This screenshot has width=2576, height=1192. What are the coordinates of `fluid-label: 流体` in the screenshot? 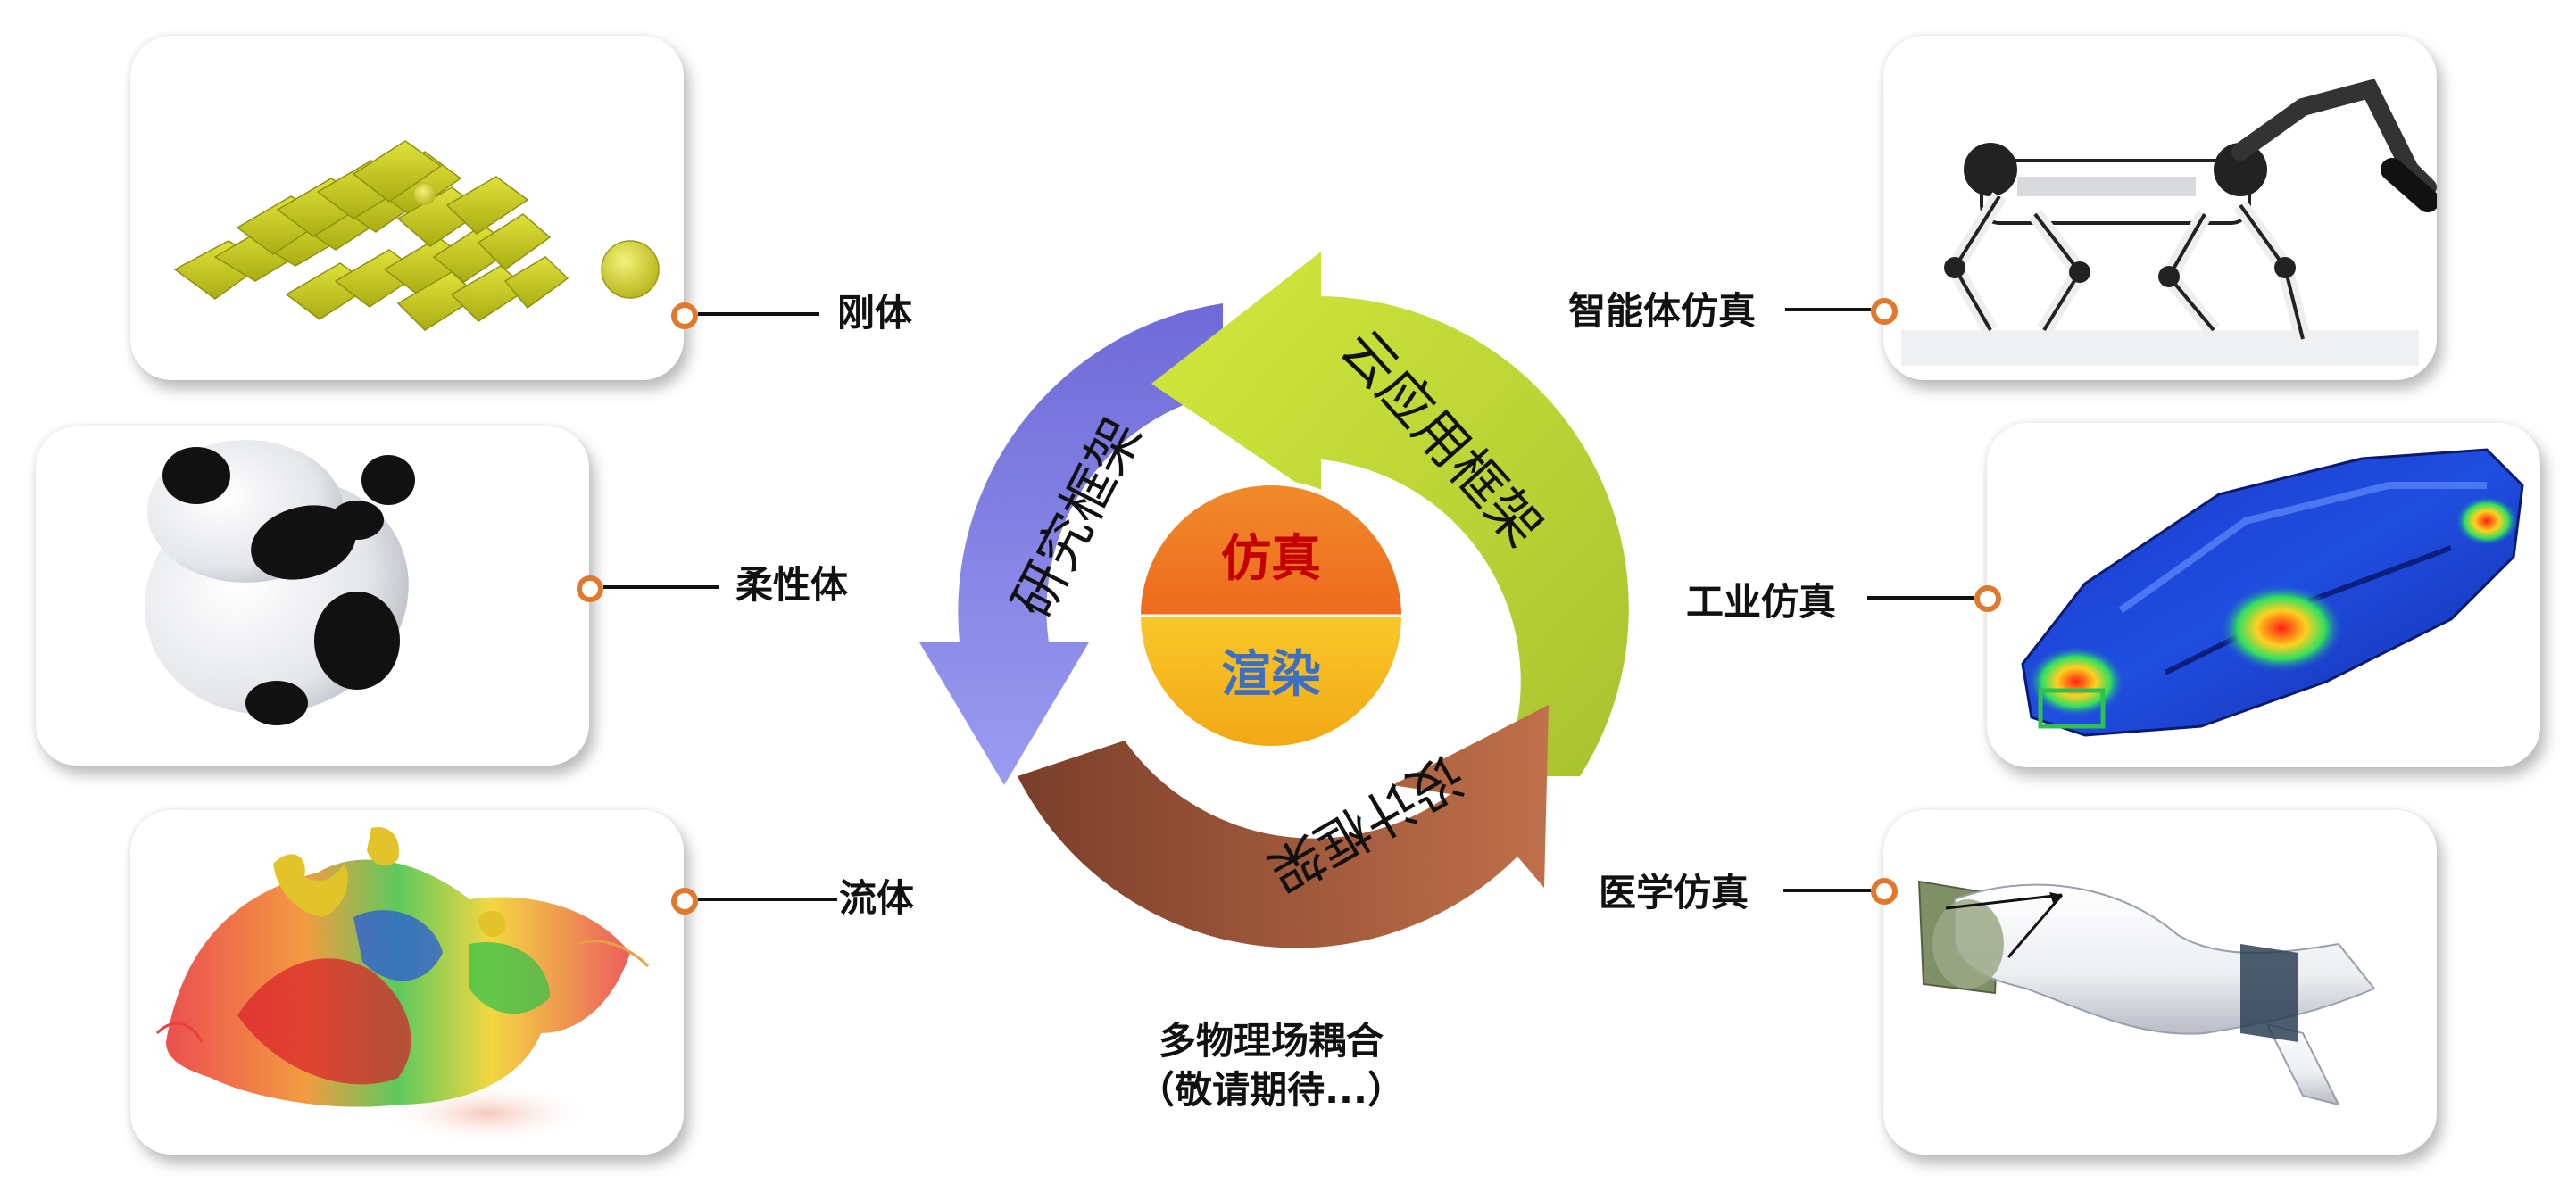 It's located at (877, 898).